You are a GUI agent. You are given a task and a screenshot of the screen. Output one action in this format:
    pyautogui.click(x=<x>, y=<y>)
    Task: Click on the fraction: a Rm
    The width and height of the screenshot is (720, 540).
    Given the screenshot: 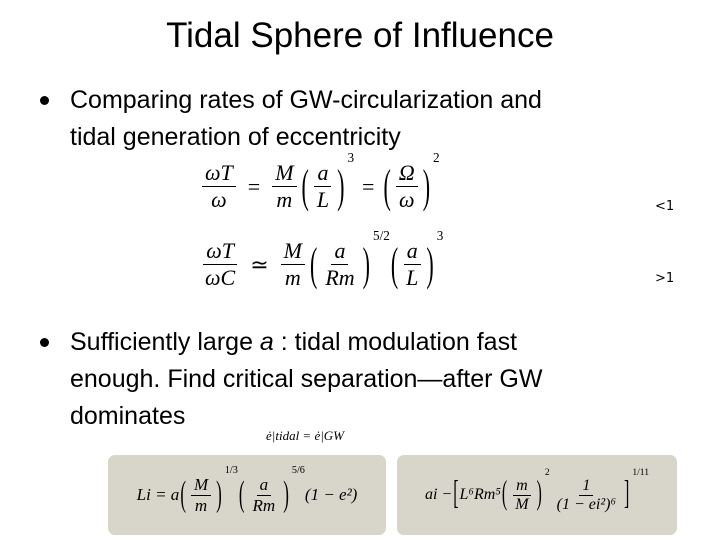 What is the action you would take?
    pyautogui.click(x=264, y=495)
    